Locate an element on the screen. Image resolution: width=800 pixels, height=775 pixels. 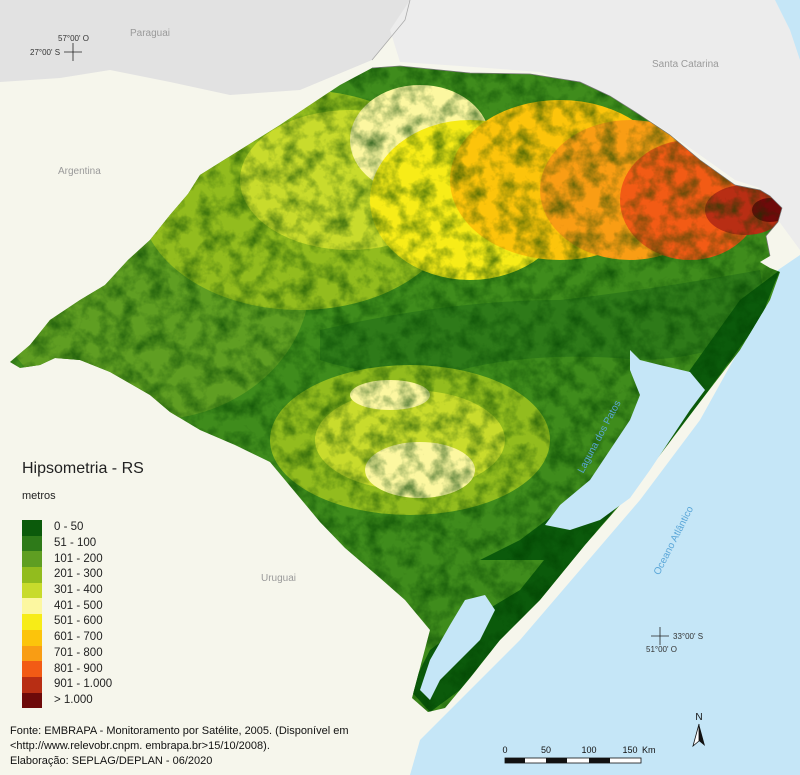
legend-item: 401 - 500 is located at coordinates (67, 606).